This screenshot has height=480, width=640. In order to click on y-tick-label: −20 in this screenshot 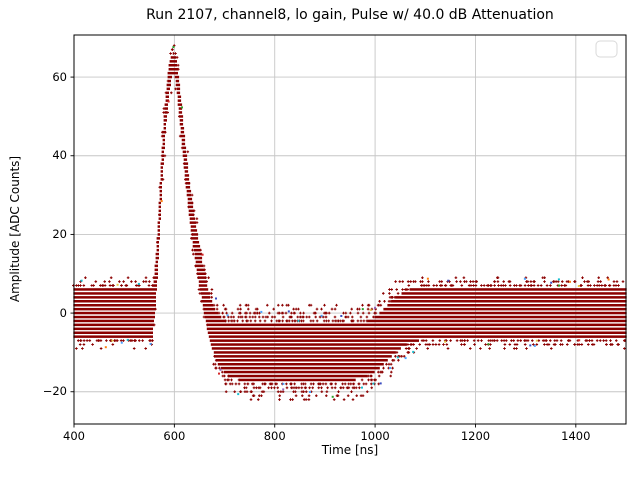, I will do `click(54, 391)`.